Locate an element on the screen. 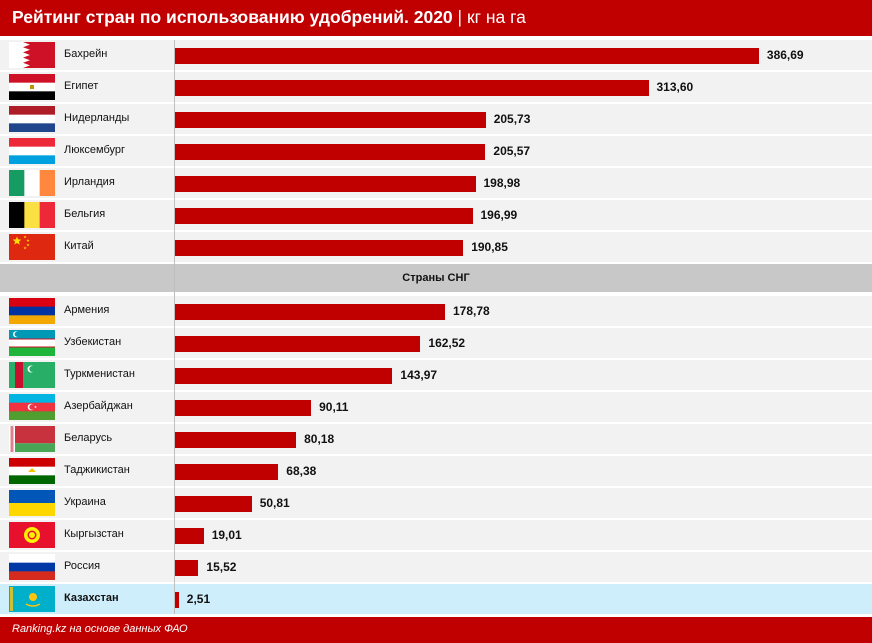 The height and width of the screenshot is (643, 872). country-label: Люксембург is located at coordinates (95, 150).